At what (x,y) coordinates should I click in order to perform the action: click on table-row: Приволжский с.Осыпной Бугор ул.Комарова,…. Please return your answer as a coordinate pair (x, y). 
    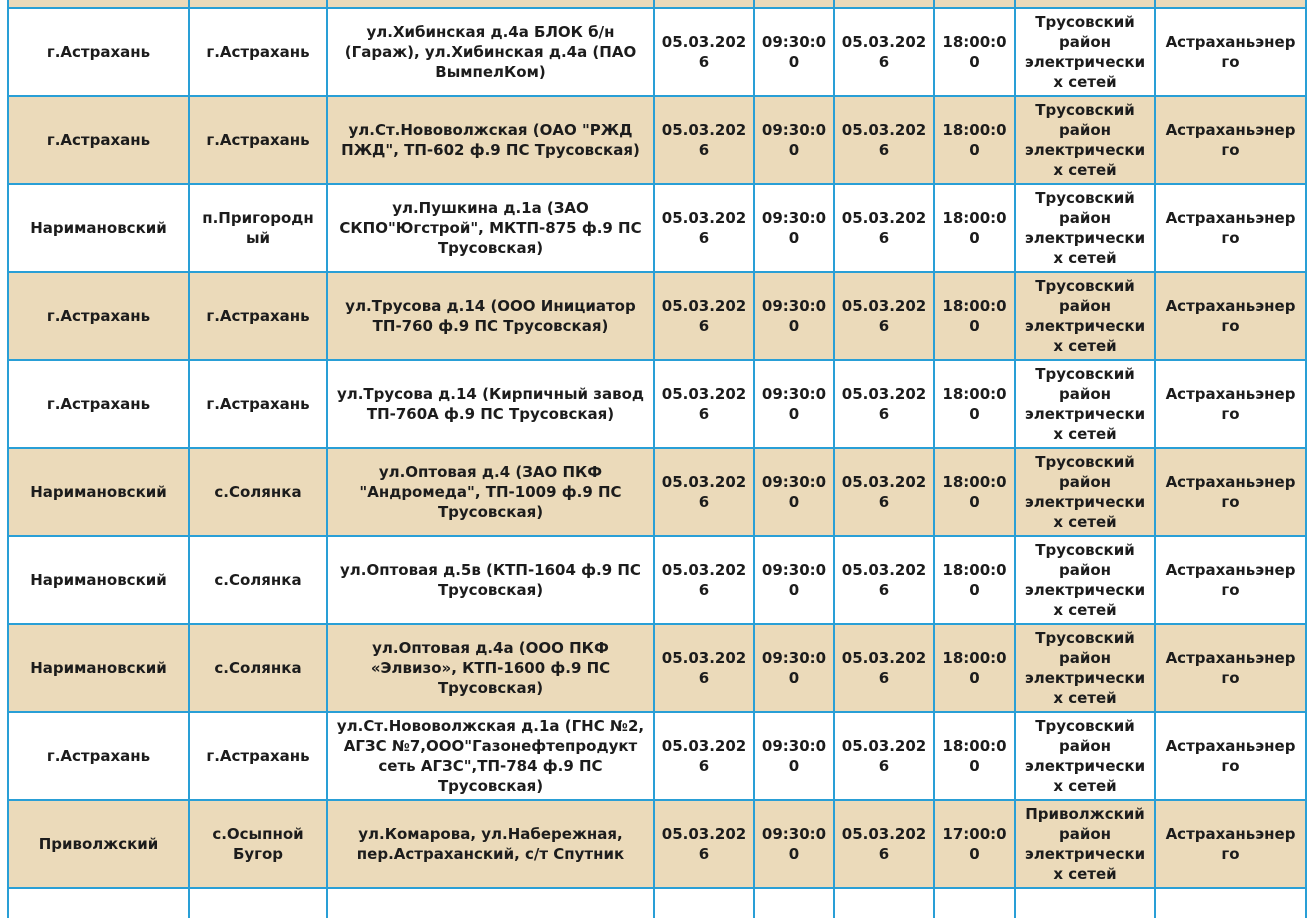
    Looking at the image, I should click on (657, 844).